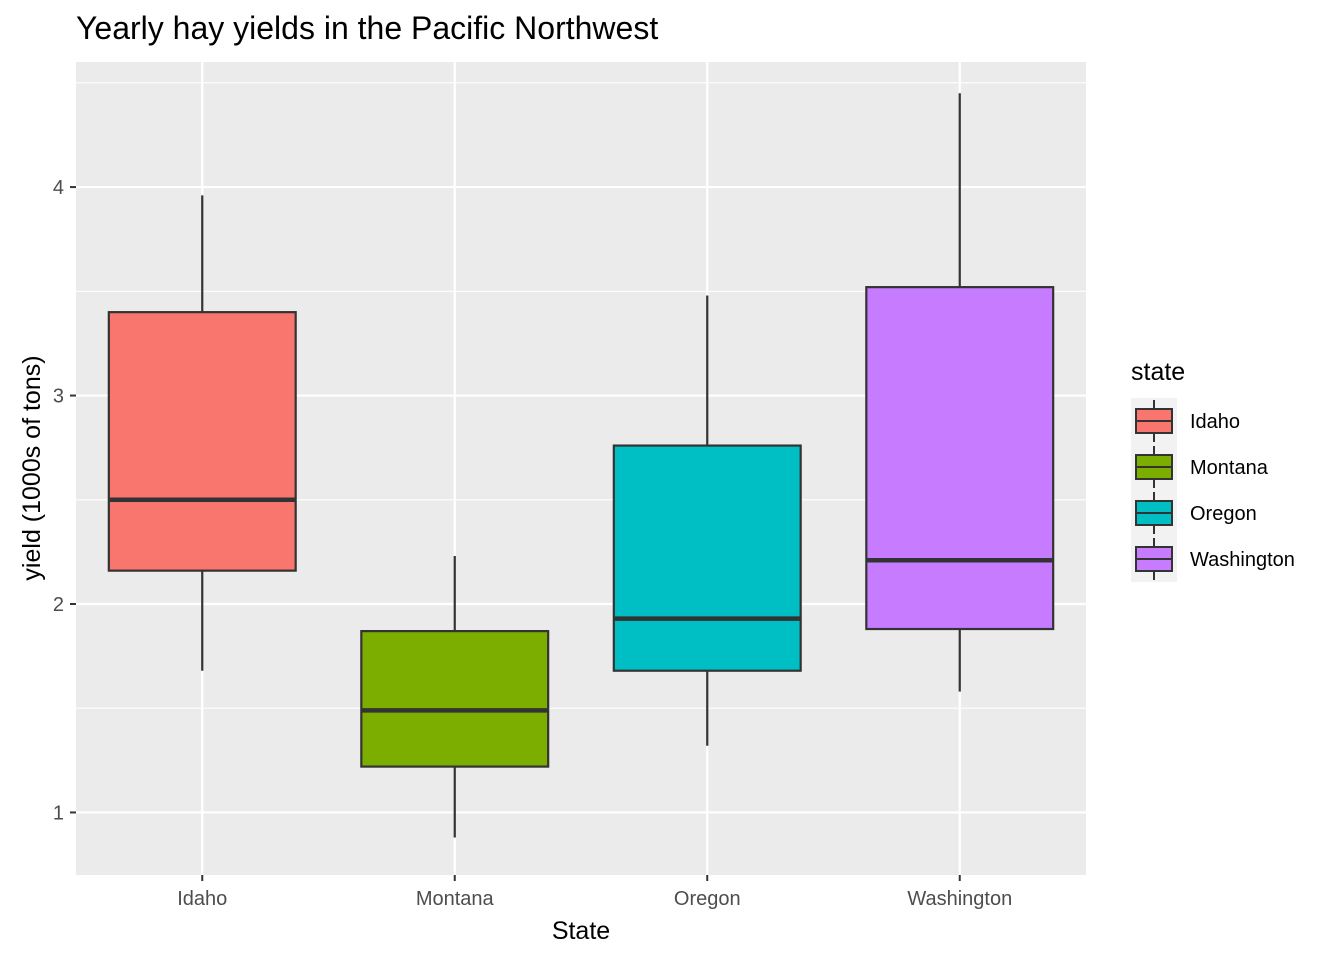 The image size is (1344, 960). I want to click on legend-label: Idaho, so click(1215, 422).